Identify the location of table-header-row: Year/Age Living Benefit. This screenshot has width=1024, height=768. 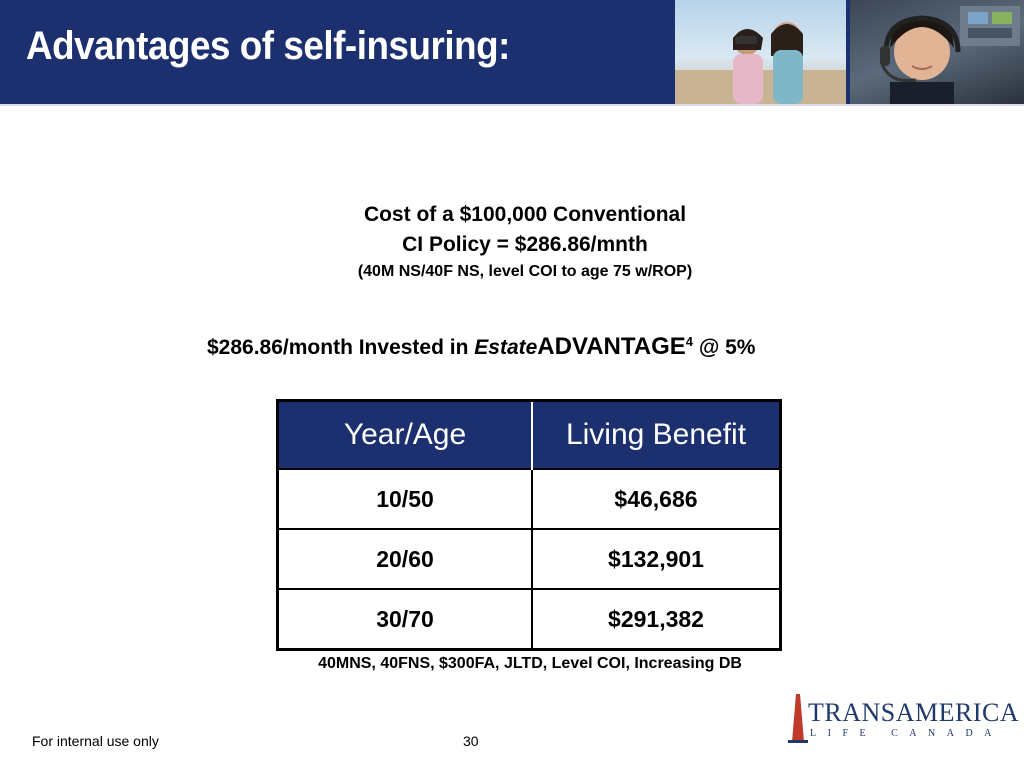
(529, 434).